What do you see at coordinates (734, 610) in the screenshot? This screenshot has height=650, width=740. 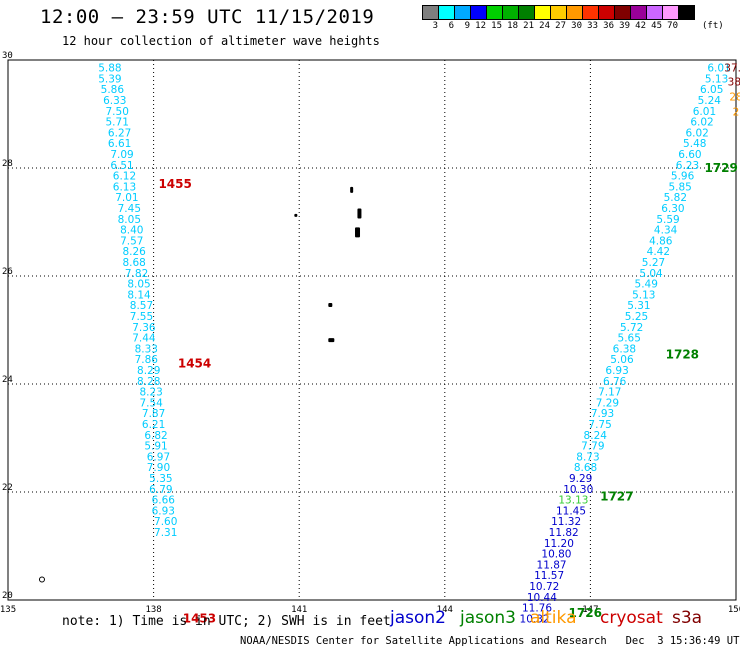 I see `x-tick-label: 150` at bounding box center [734, 610].